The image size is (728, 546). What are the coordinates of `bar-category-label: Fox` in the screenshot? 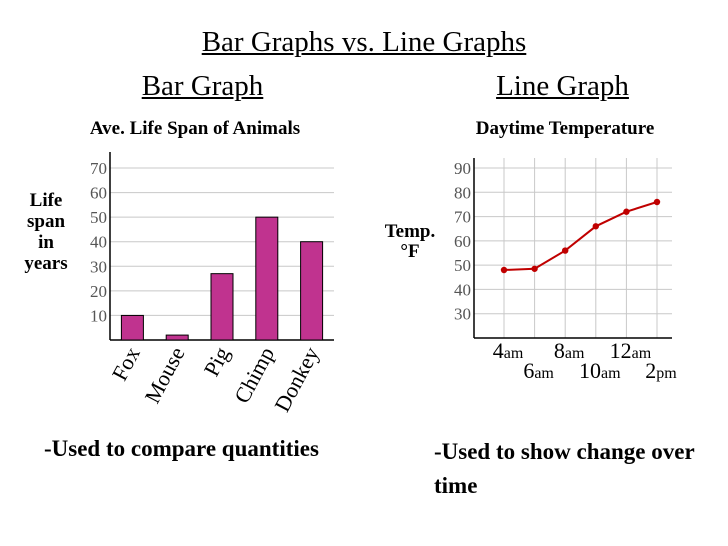 It's located at (126, 364).